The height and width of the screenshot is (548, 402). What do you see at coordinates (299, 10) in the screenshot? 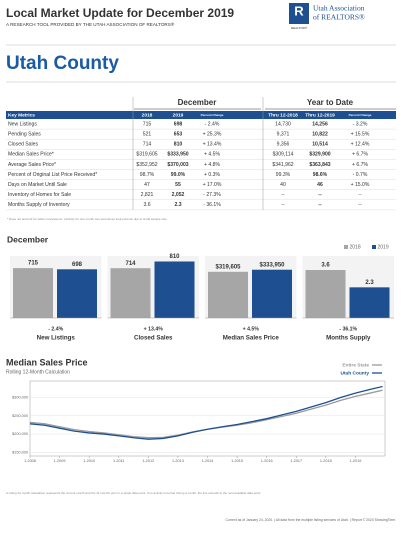
I see `logo-letter: R` at bounding box center [299, 10].